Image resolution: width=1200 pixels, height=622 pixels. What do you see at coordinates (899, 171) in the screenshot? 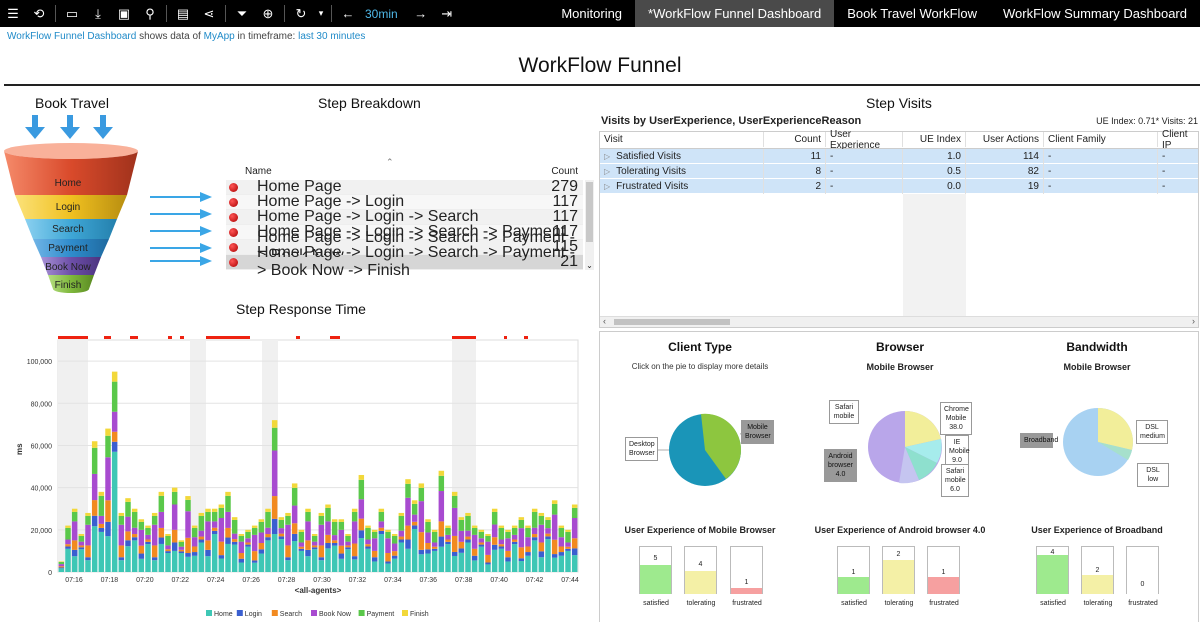
I see `table-row: ▷ Tolerating Visits 8 - 0.5 82 - -` at bounding box center [899, 171].